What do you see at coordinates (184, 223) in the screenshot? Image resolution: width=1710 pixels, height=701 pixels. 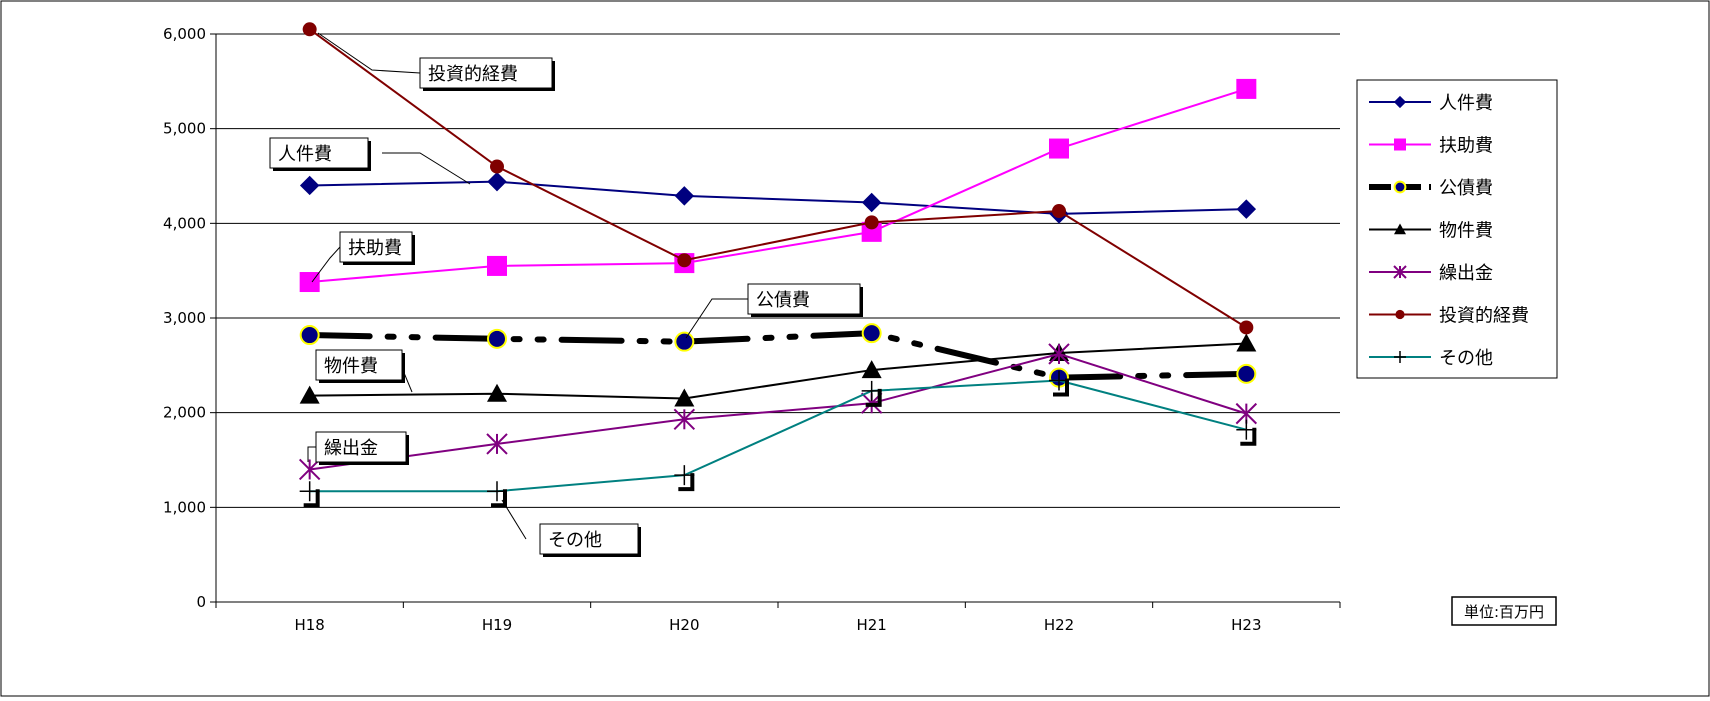 I see `y-tick-label: 4,000` at bounding box center [184, 223].